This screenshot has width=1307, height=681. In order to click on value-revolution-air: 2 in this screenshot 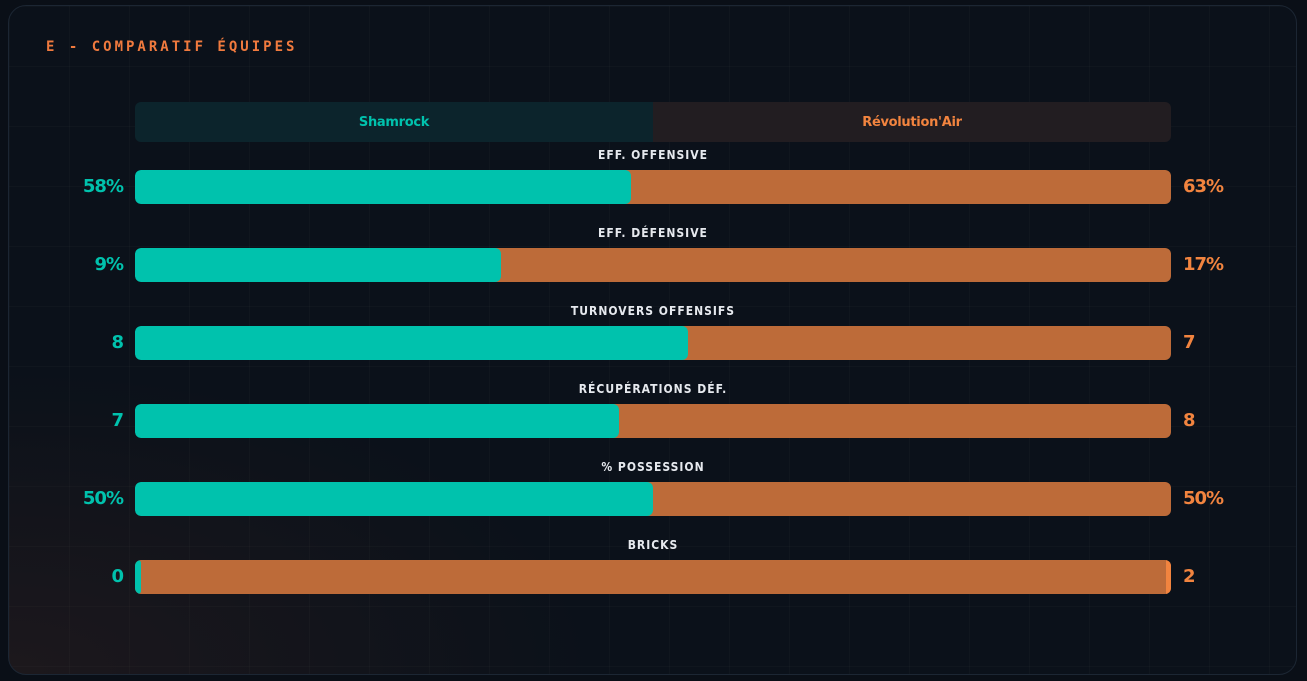, I will do `click(1189, 576)`.